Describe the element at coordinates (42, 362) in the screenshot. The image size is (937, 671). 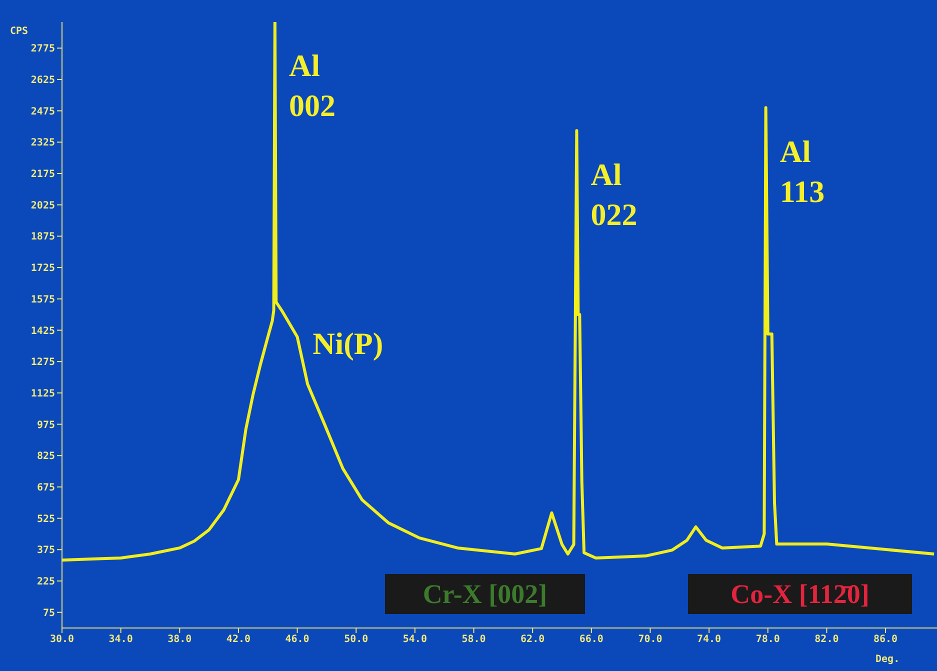
I see `y-tick-label: 1275` at that location.